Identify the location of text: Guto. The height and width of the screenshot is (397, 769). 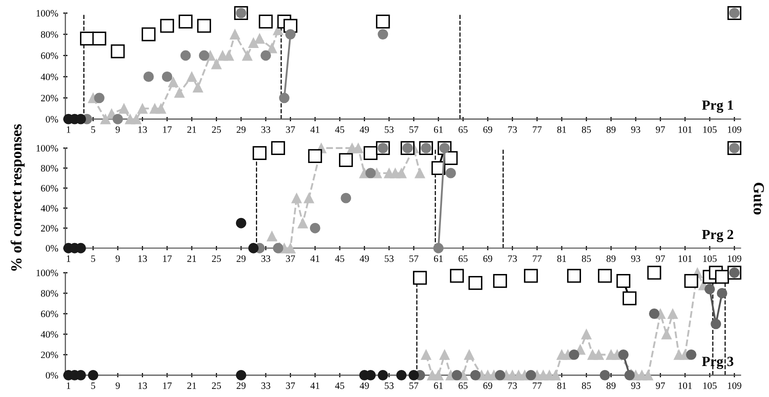
(759, 198).